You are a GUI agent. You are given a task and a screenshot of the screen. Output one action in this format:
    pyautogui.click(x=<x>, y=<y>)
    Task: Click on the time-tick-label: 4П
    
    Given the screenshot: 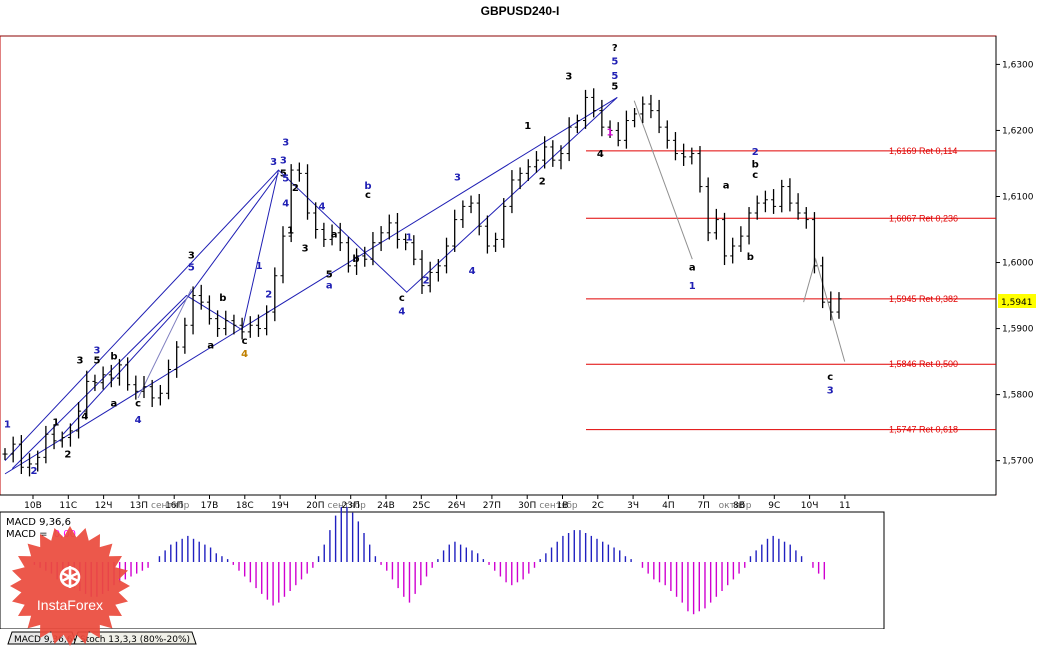 What is the action you would take?
    pyautogui.click(x=668, y=506)
    